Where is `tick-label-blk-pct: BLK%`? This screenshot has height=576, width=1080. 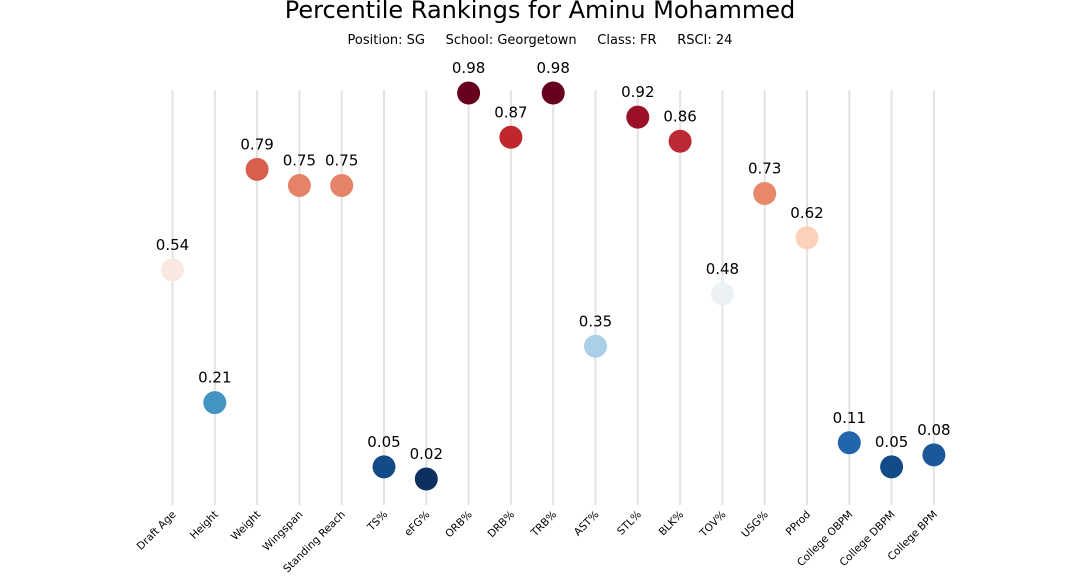 tick-label-blk-pct: BLK% is located at coordinates (672, 524).